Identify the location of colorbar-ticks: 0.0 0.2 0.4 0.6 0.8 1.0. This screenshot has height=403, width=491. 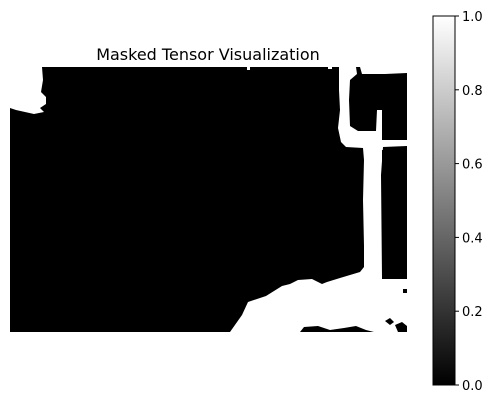
(469, 202).